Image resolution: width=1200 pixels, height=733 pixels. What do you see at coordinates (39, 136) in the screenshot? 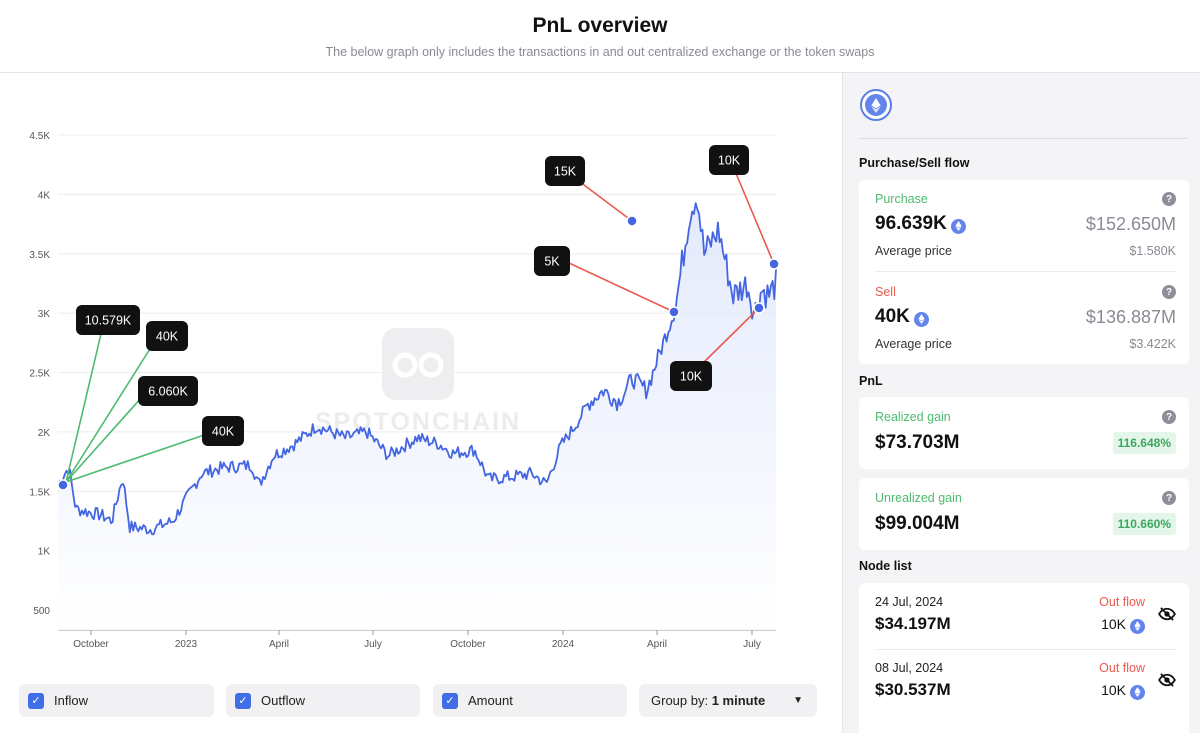
I see `y-tick-label: 4.5K` at bounding box center [39, 136].